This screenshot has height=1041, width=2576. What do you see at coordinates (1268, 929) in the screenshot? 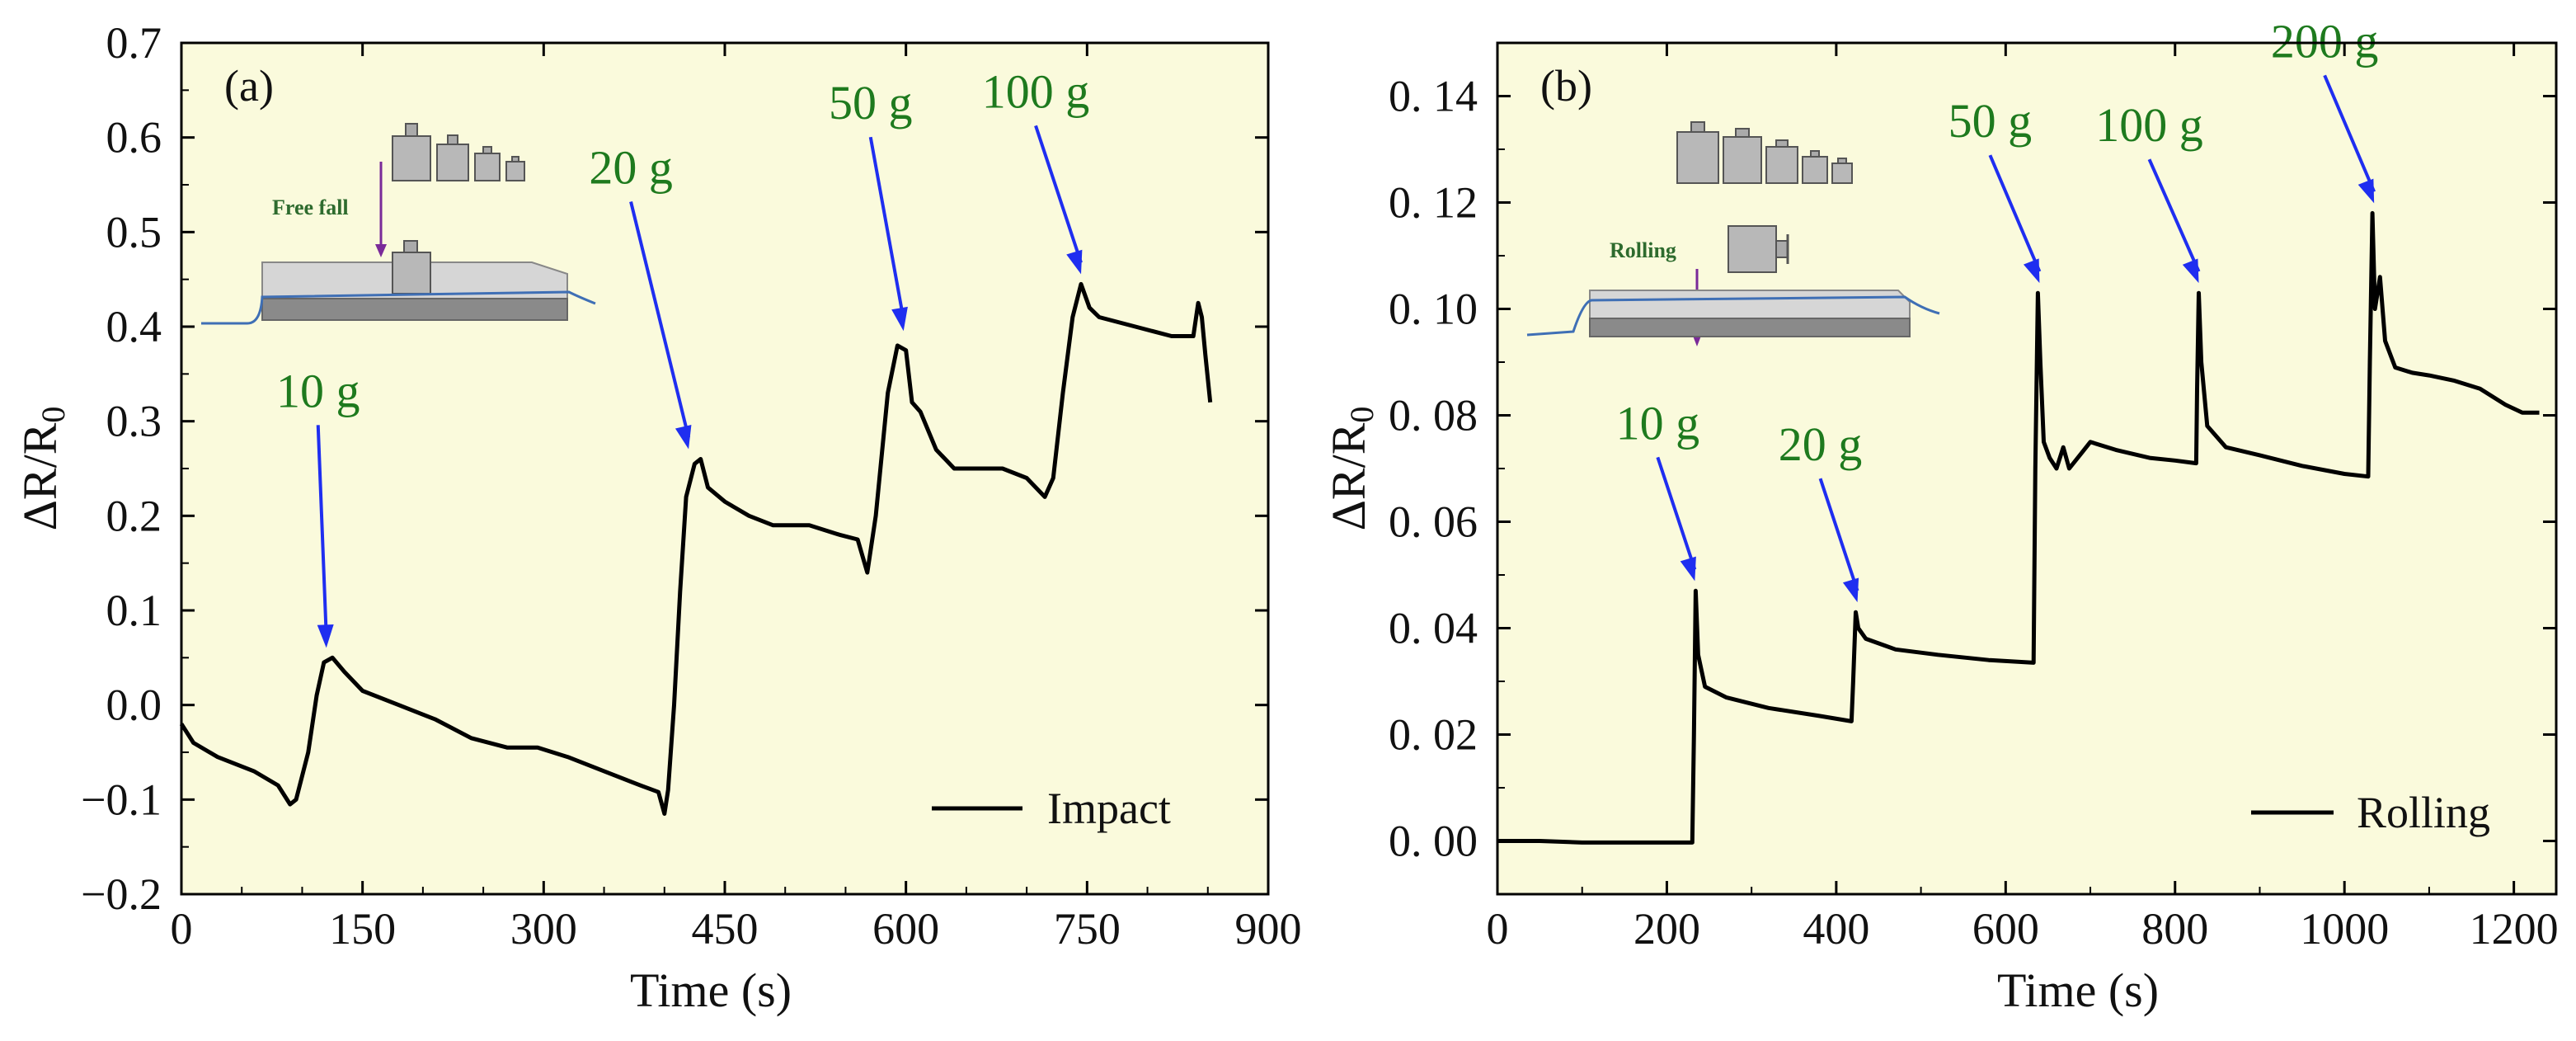
I see `x-tick-label: 900` at bounding box center [1268, 929].